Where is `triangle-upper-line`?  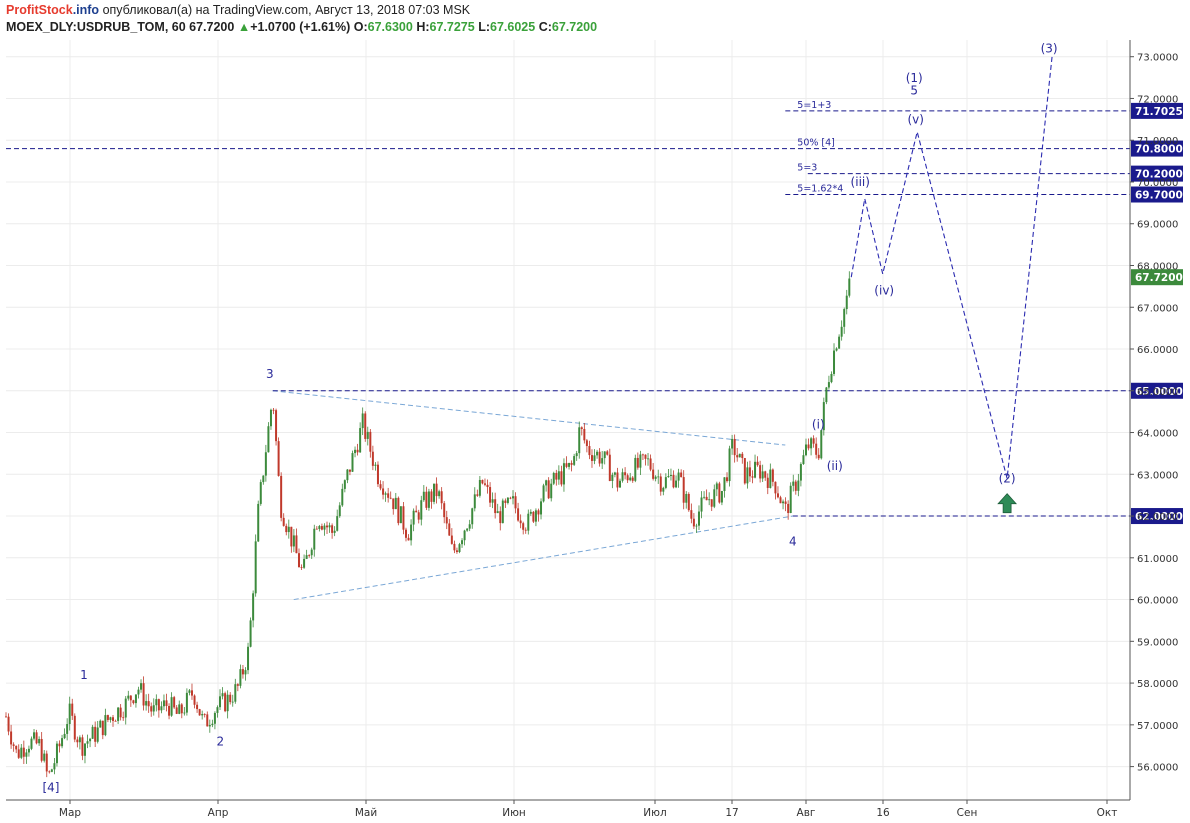
triangle-upper-line is located at coordinates (529, 418).